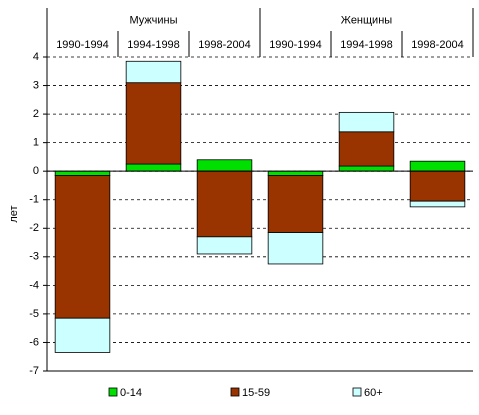 The height and width of the screenshot is (415, 479). I want to click on legend-label: 0-14, so click(131, 393).